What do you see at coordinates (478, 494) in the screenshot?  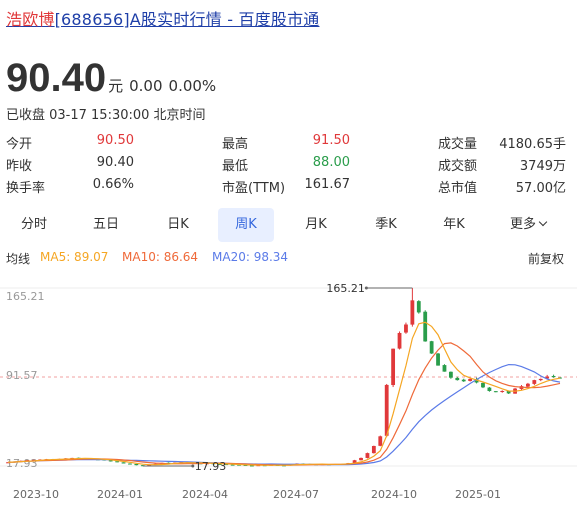 I see `x-tick-label: 2025-01` at bounding box center [478, 494].